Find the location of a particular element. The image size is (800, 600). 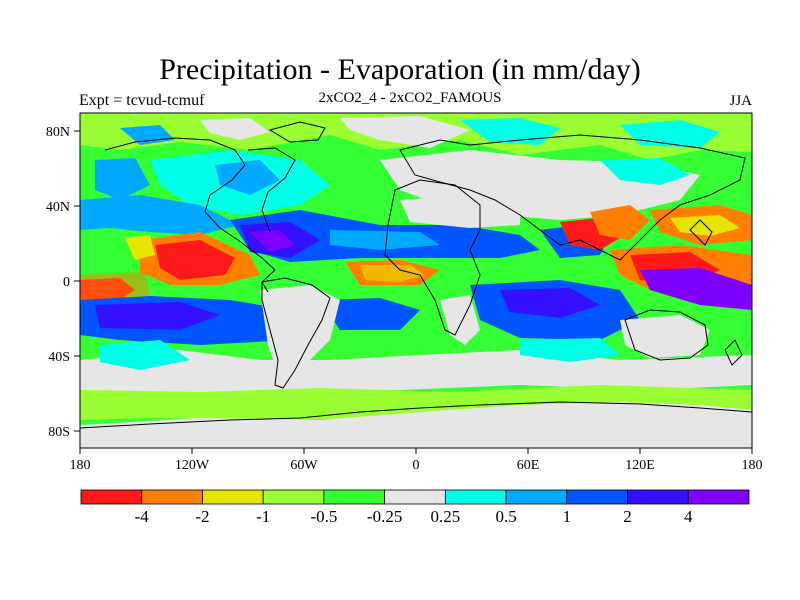

colorbar-label: 0.25 is located at coordinates (445, 516).